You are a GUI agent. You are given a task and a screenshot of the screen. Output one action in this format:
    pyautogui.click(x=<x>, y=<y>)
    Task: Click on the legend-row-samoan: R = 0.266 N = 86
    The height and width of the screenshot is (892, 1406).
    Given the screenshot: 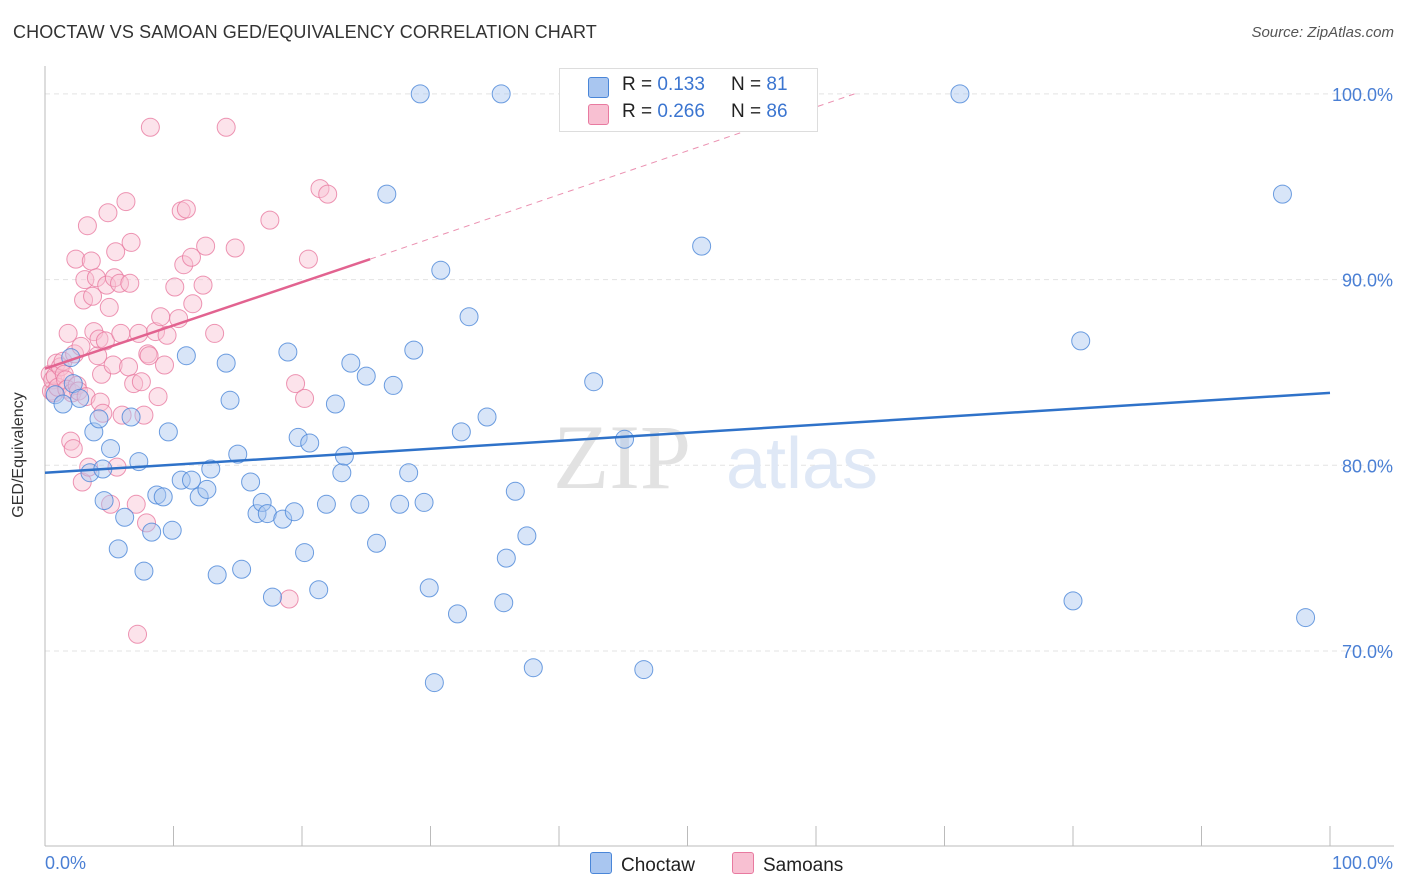 What is the action you would take?
    pyautogui.click(x=687, y=114)
    